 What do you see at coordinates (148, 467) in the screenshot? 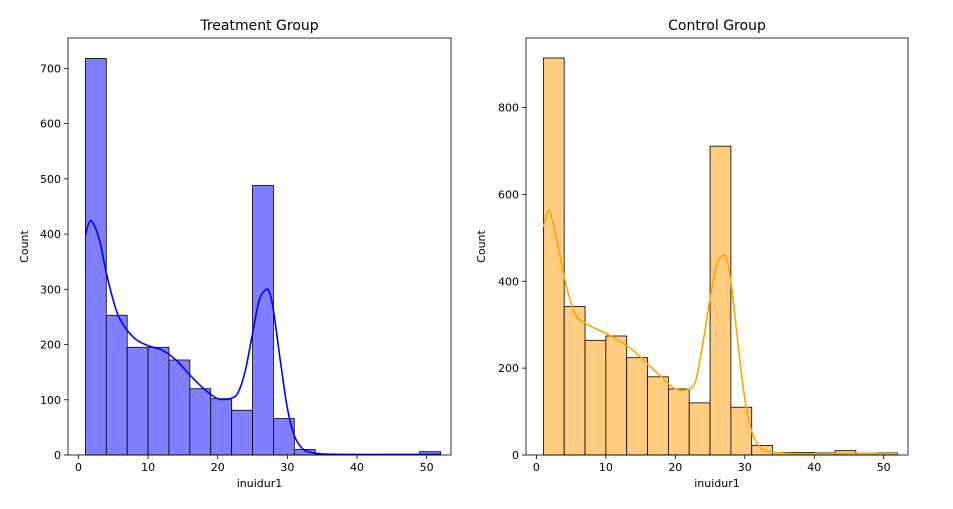
I see `treatment-x-tick-label: 10` at bounding box center [148, 467].